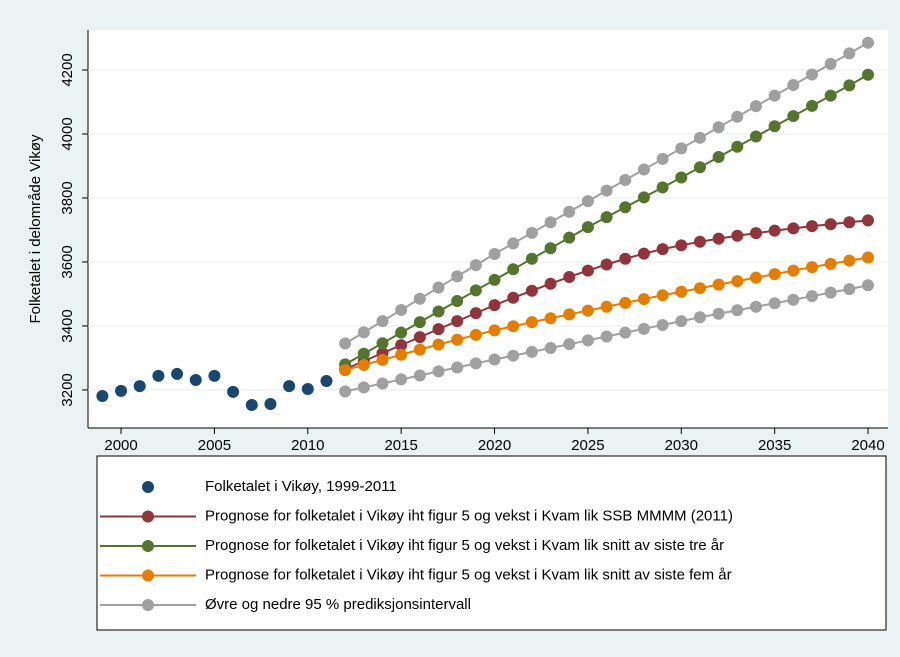  What do you see at coordinates (67, 261) in the screenshot?
I see `y-tick-label: 3600` at bounding box center [67, 261].